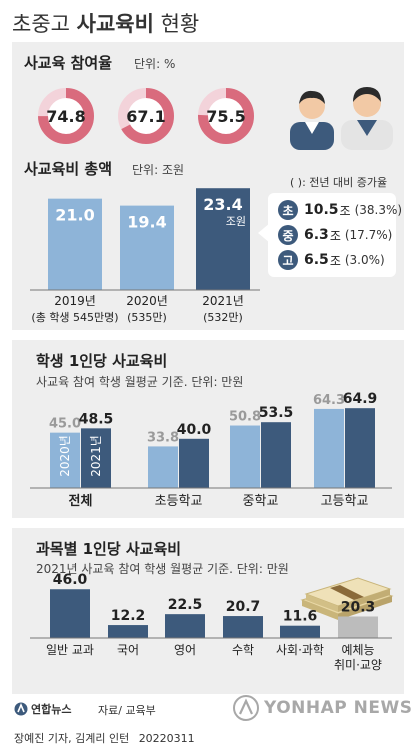 This screenshot has height=750, width=414. What do you see at coordinates (329, 400) in the screenshot?
I see `ps-value-2020-4: 64.3` at bounding box center [329, 400].